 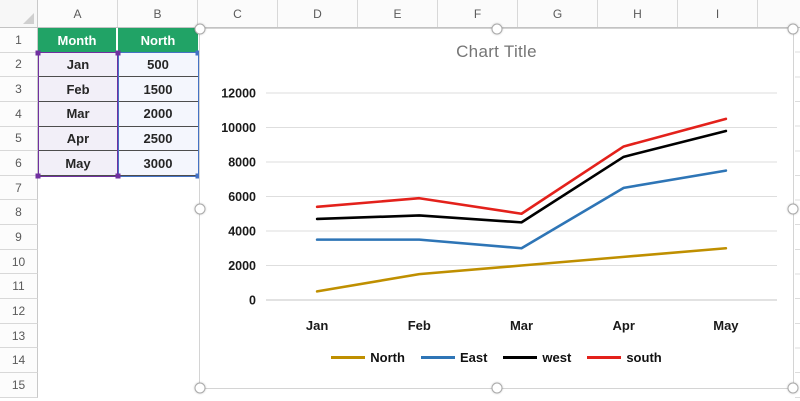 I want to click on resize-handle-top-middle, so click(x=496, y=29).